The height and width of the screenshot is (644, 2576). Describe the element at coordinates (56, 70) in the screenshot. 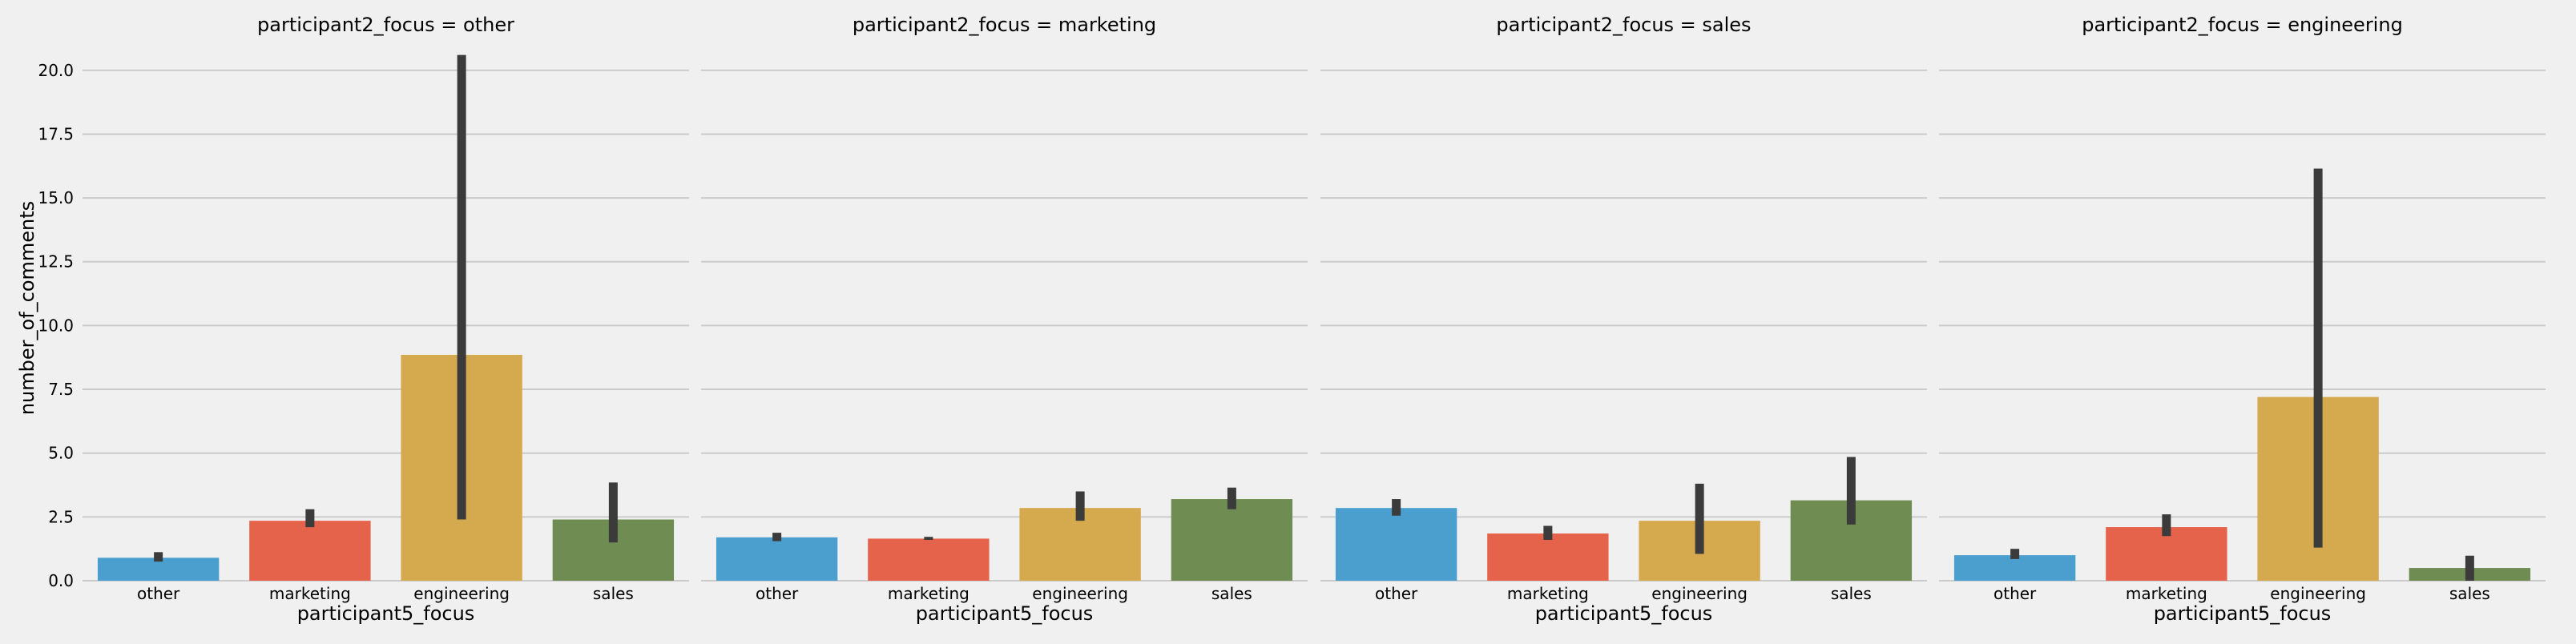

I see `y-tick-label: 20.0` at that location.